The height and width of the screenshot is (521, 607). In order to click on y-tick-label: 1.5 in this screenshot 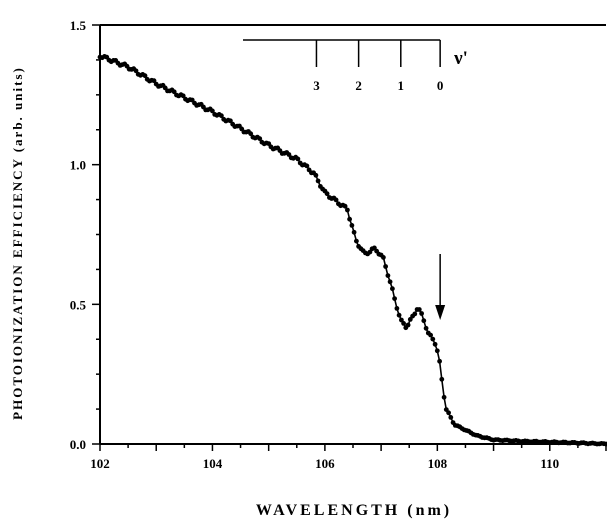, I will do `click(78, 25)`.